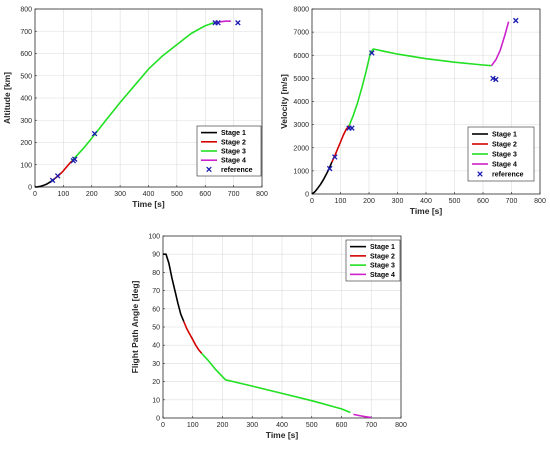 This screenshot has height=449, width=550. Describe the element at coordinates (156, 346) in the screenshot. I see `y-tick-label: 40` at that location.